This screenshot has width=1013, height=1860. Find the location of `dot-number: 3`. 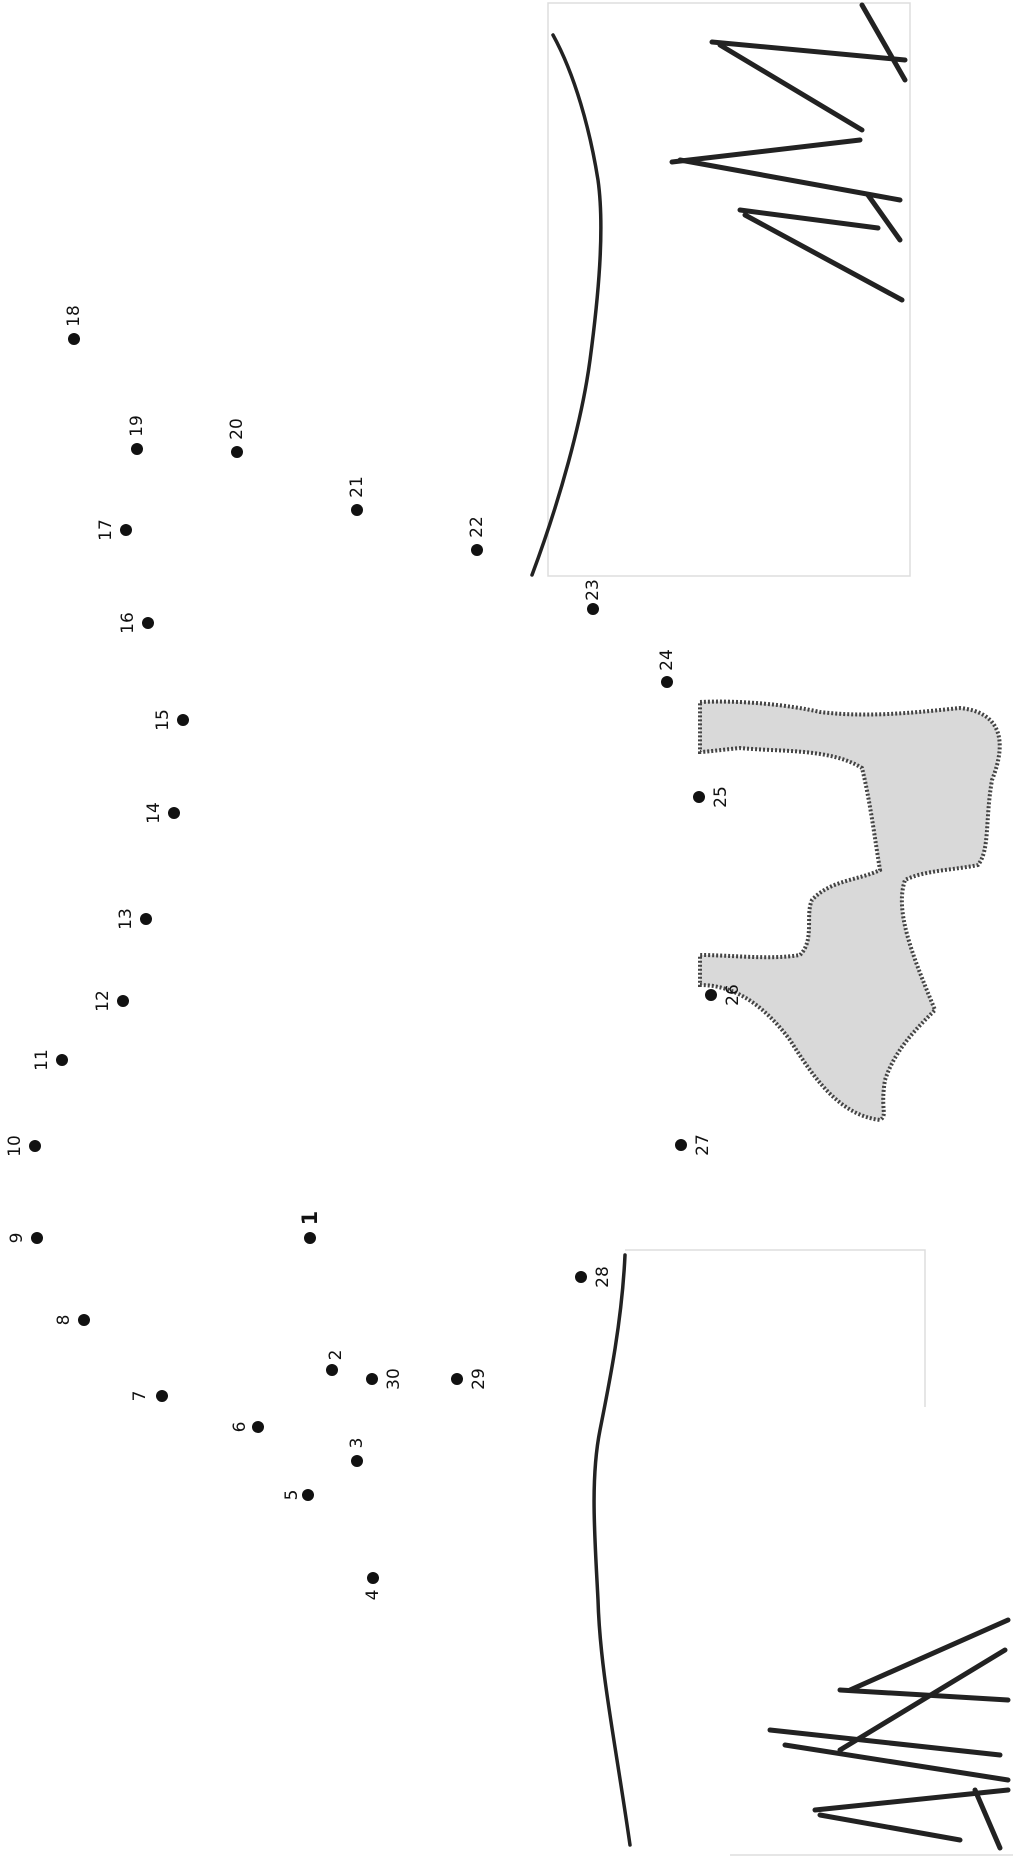

dot-number: 3 is located at coordinates (357, 1443).